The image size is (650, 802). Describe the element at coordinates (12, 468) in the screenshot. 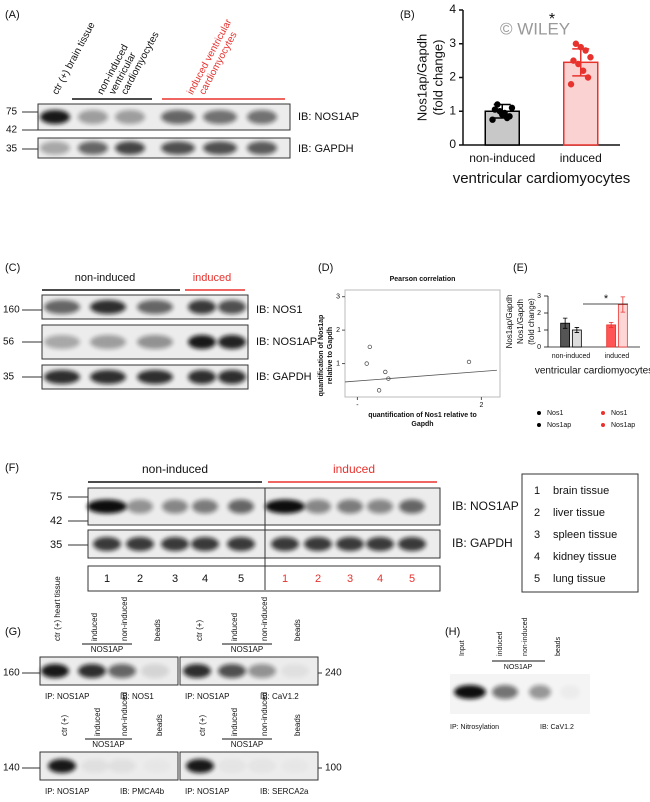

I see `label: (F)` at that location.